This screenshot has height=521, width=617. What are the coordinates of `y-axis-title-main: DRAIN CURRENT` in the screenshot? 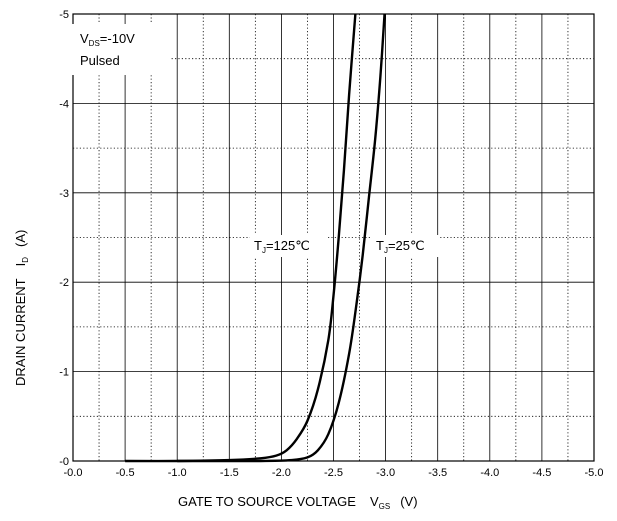 It's located at (20, 332).